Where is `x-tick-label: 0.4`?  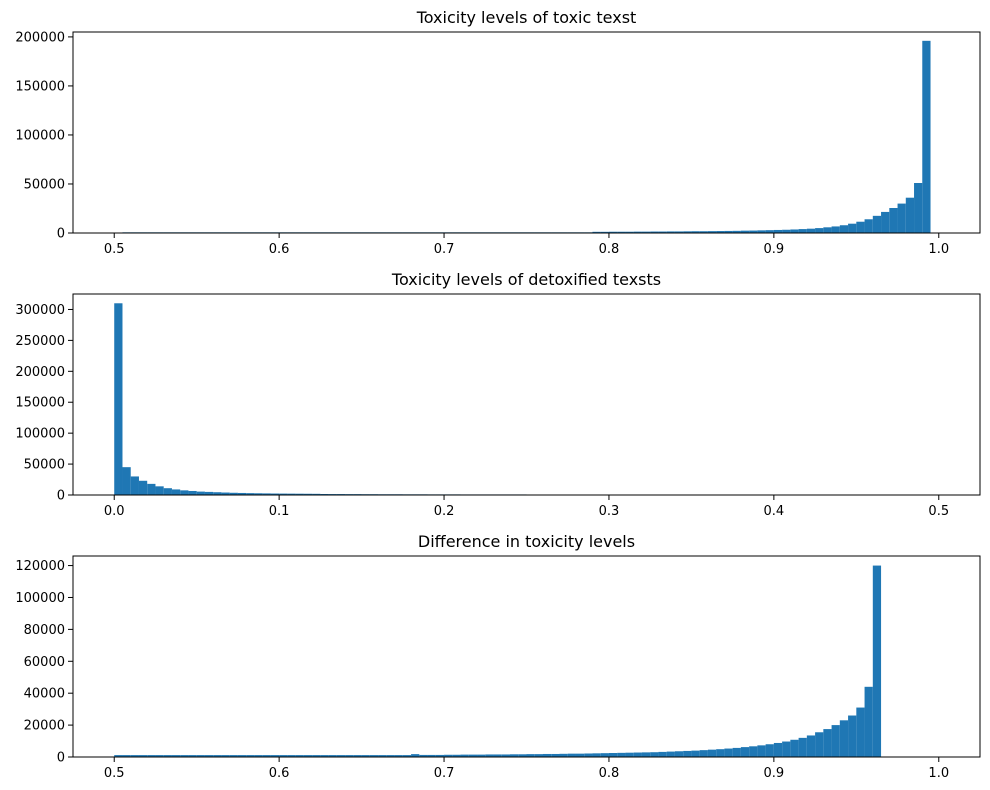 x-tick-label: 0.4 is located at coordinates (774, 511).